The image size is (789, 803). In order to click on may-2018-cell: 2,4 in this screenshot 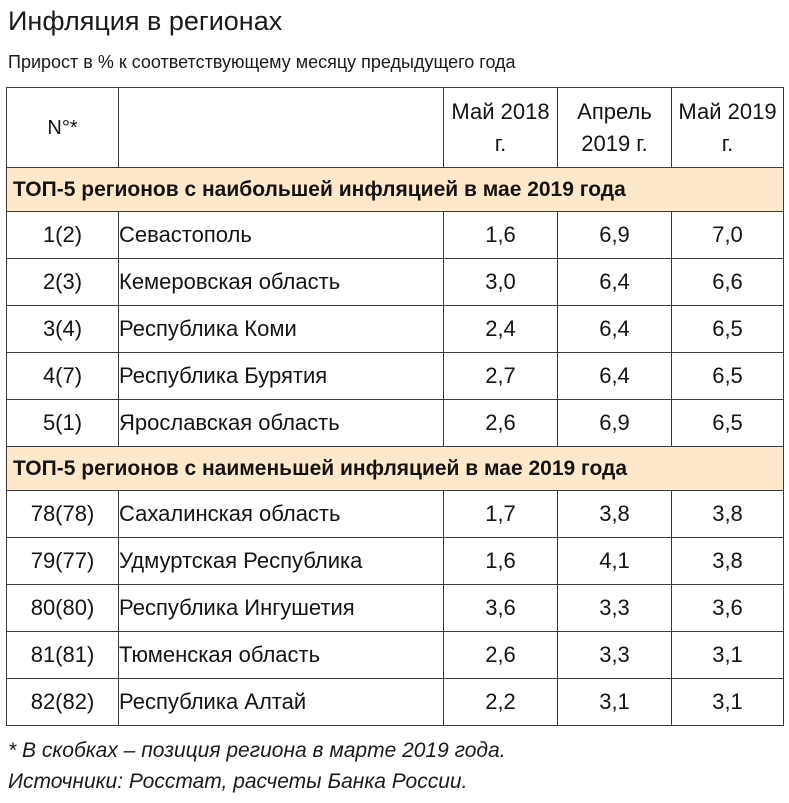, I will do `click(500, 329)`.